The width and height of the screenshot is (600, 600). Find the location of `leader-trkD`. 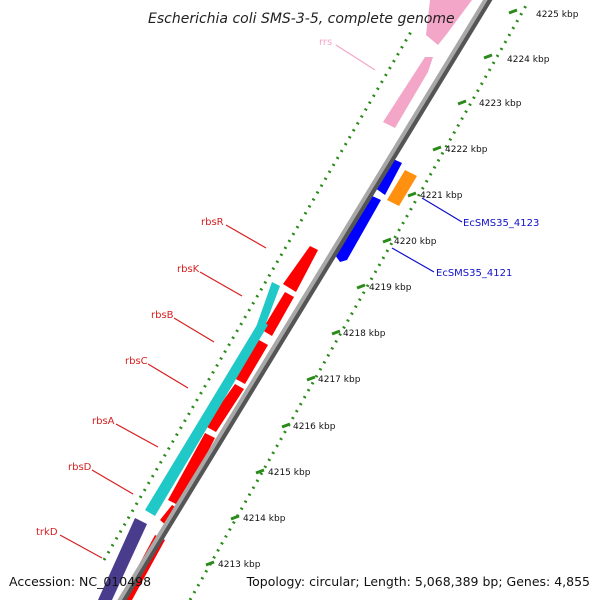

leader-trkD is located at coordinates (81, 546).